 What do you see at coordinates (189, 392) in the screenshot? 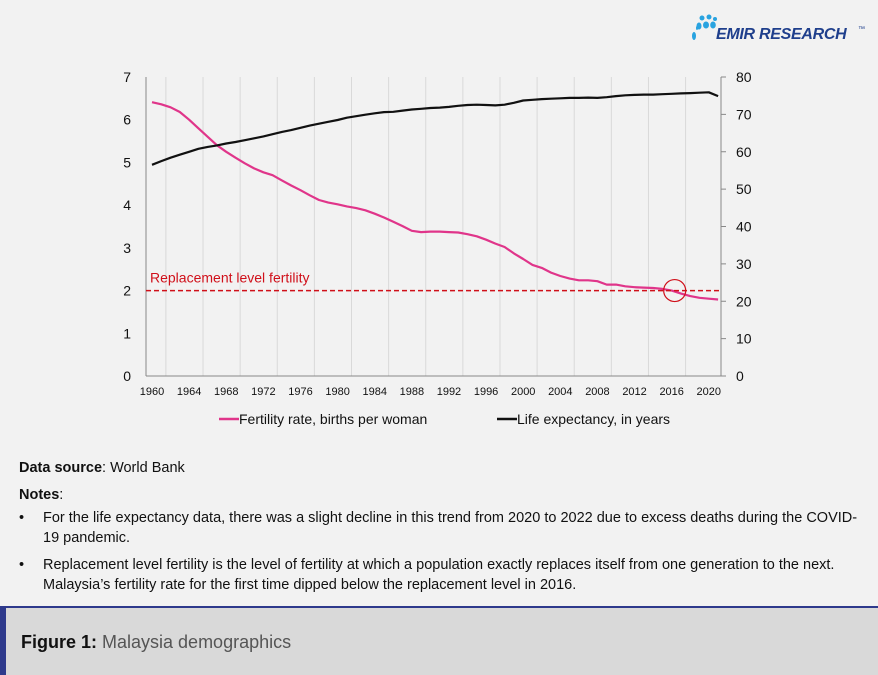
I see `x-tick-label: 1964` at bounding box center [189, 392].